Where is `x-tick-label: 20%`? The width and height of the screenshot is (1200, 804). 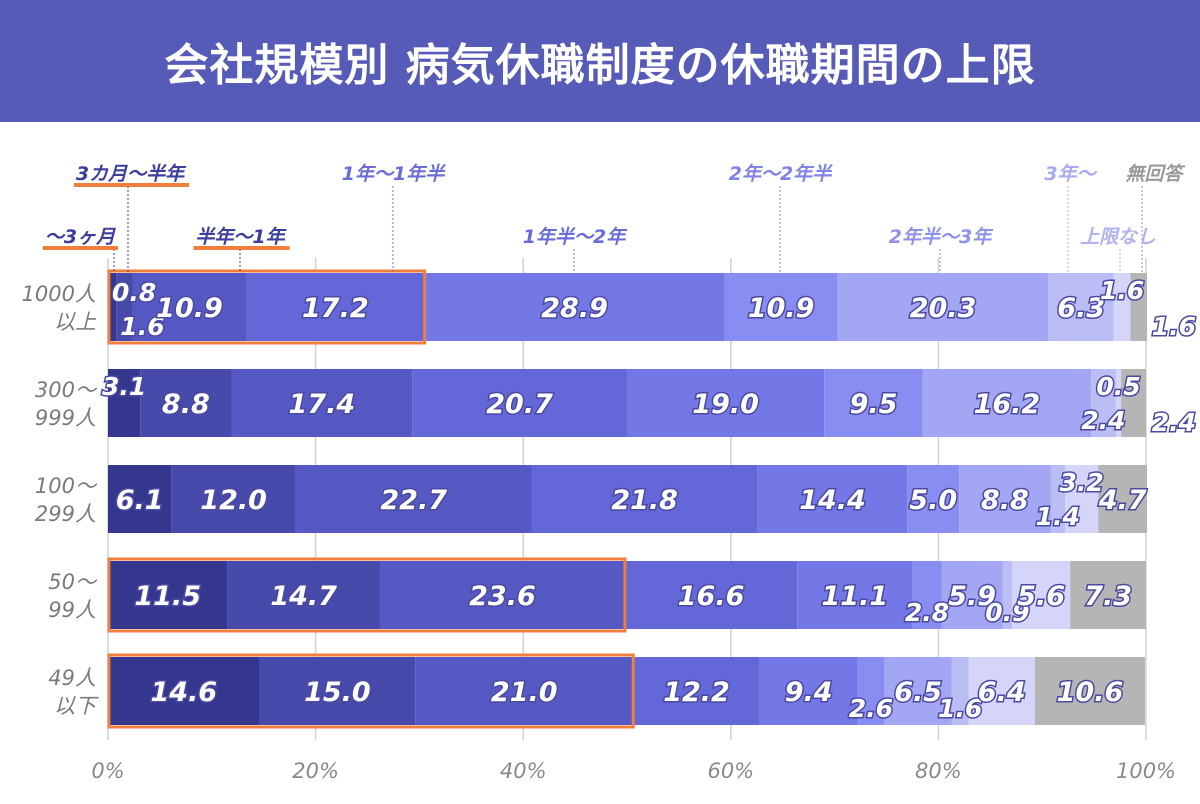 x-tick-label: 20% is located at coordinates (315, 771).